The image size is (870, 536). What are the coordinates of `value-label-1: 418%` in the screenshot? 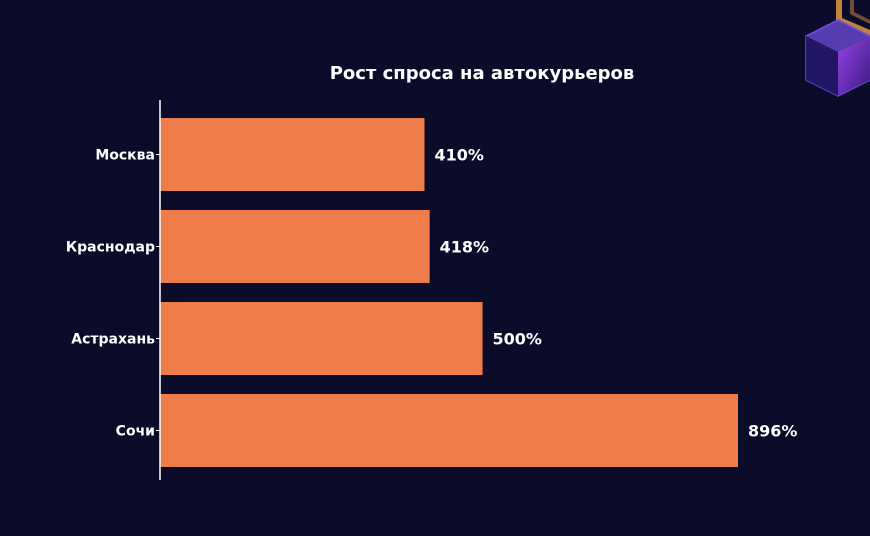 It's located at (464, 247).